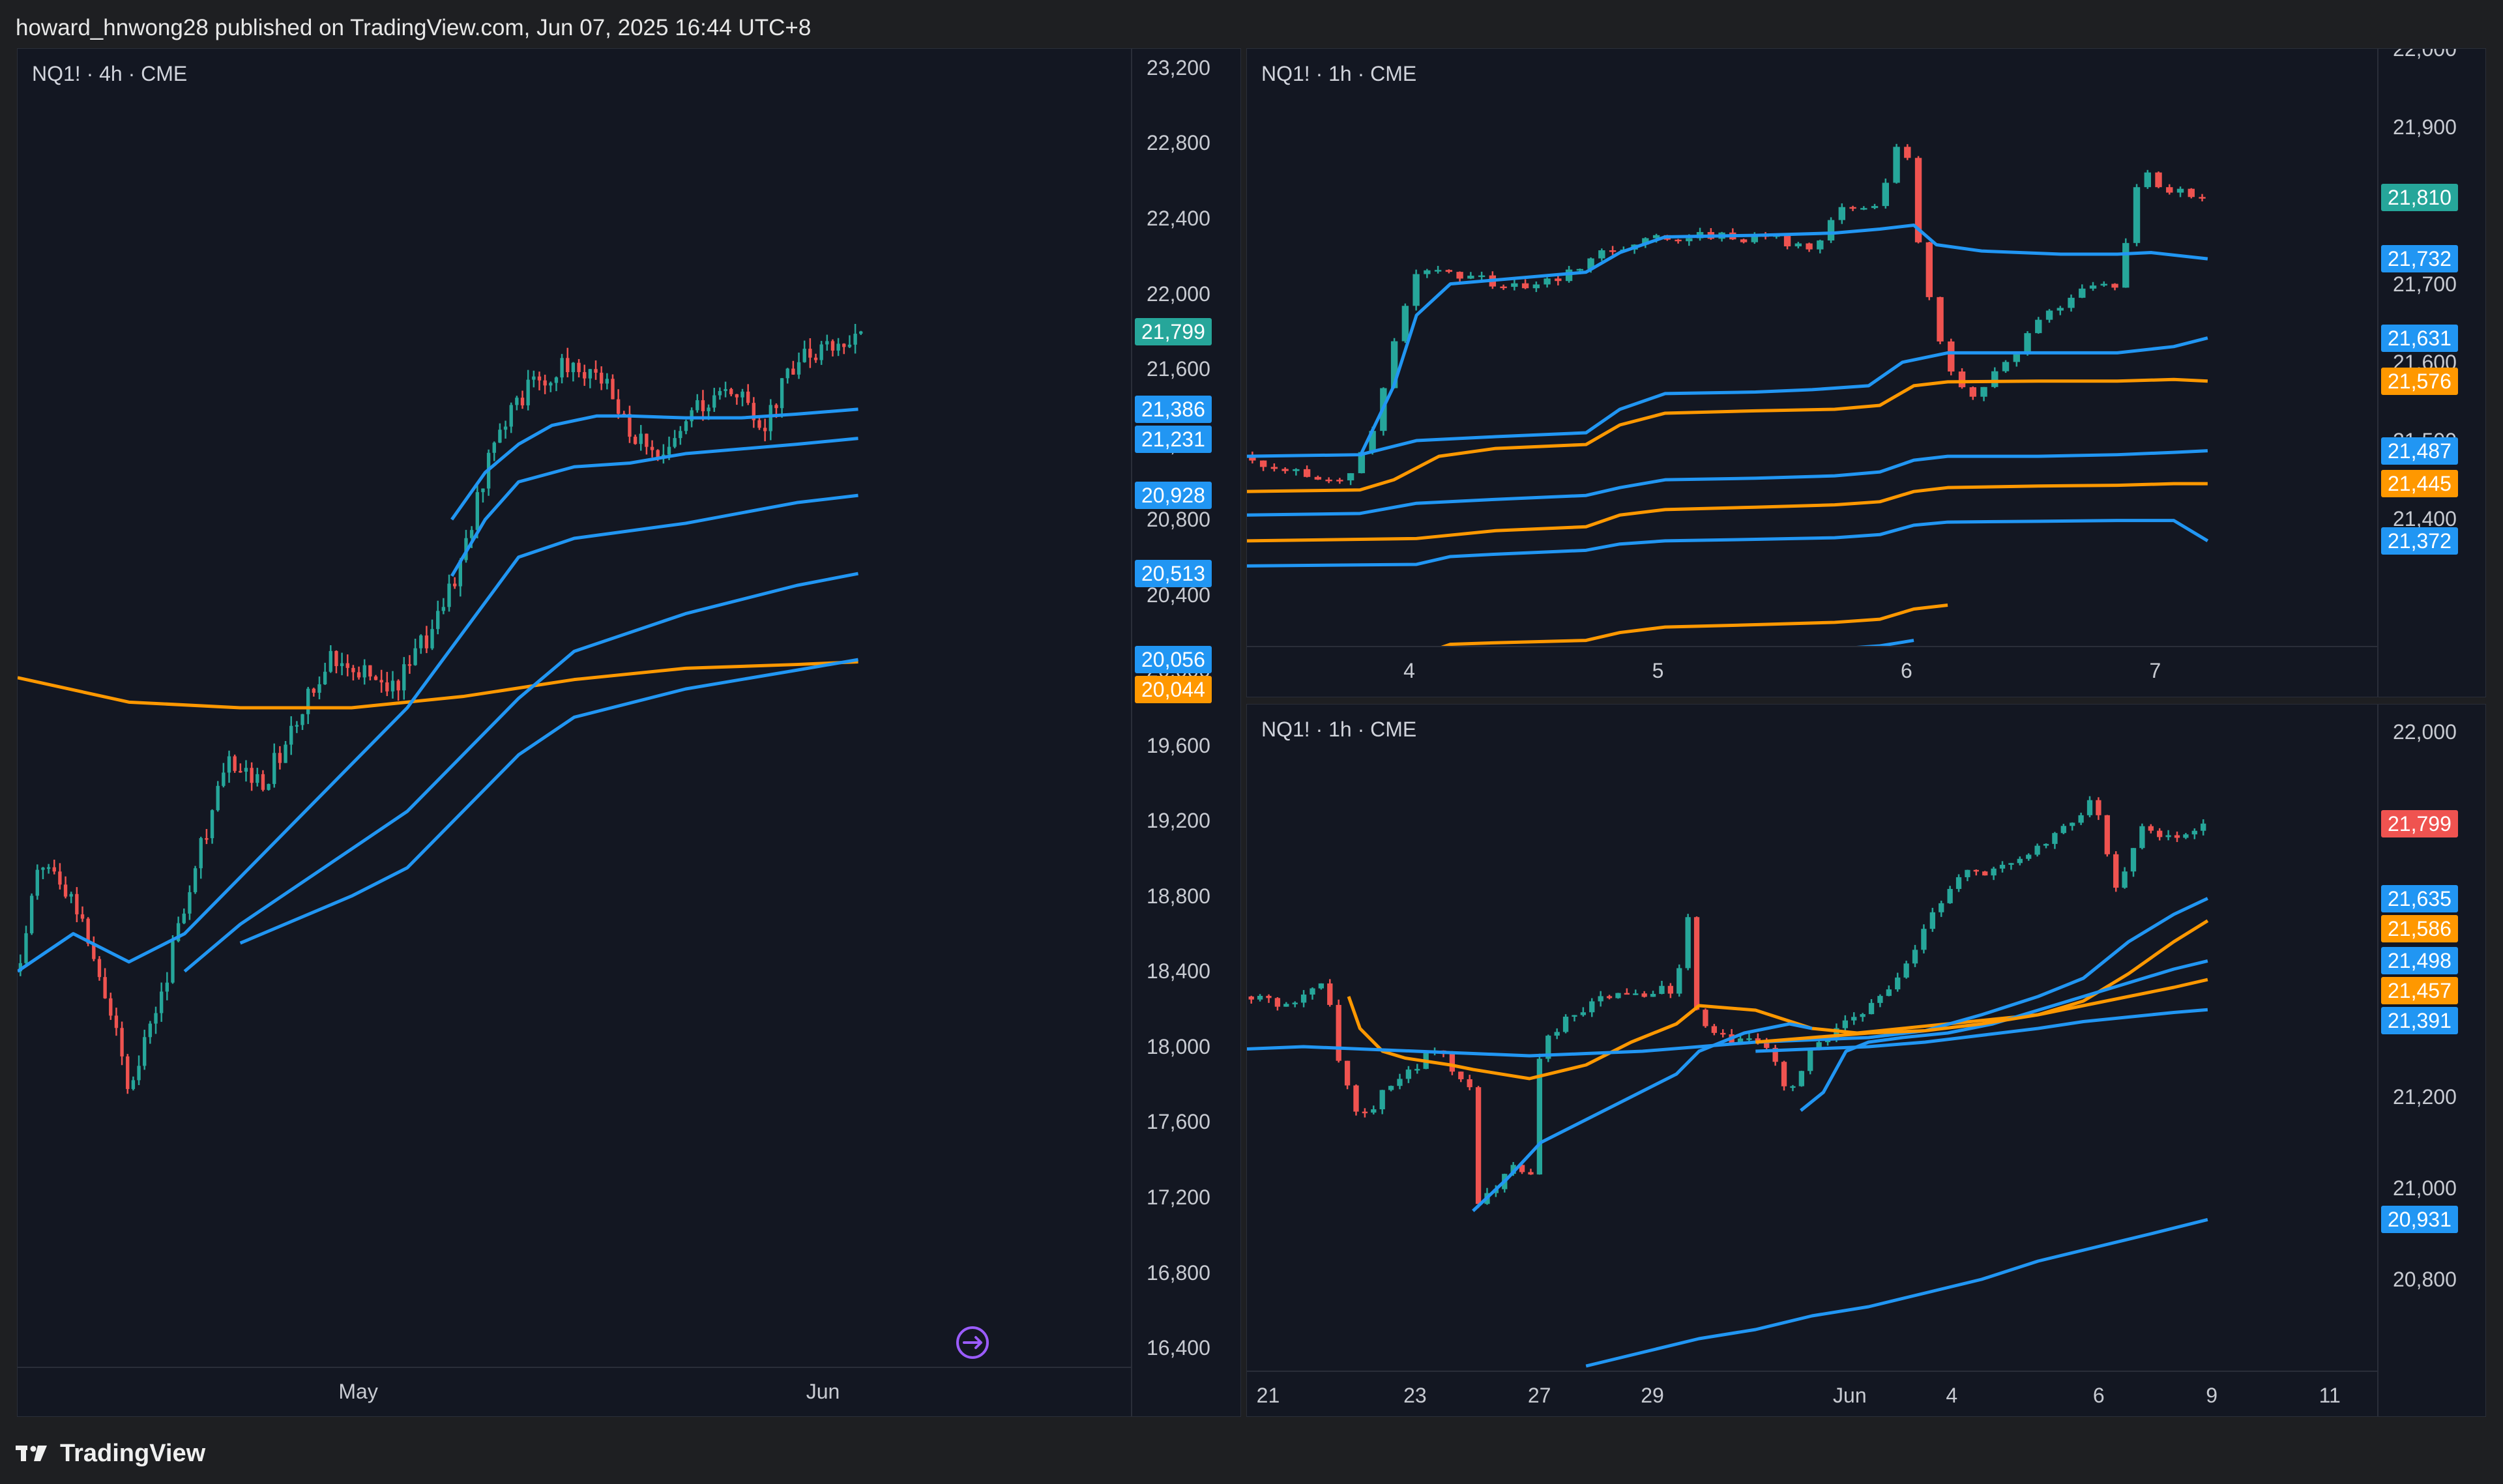 The image size is (2503, 1484). What do you see at coordinates (972, 1342) in the screenshot?
I see `replay-icon` at bounding box center [972, 1342].